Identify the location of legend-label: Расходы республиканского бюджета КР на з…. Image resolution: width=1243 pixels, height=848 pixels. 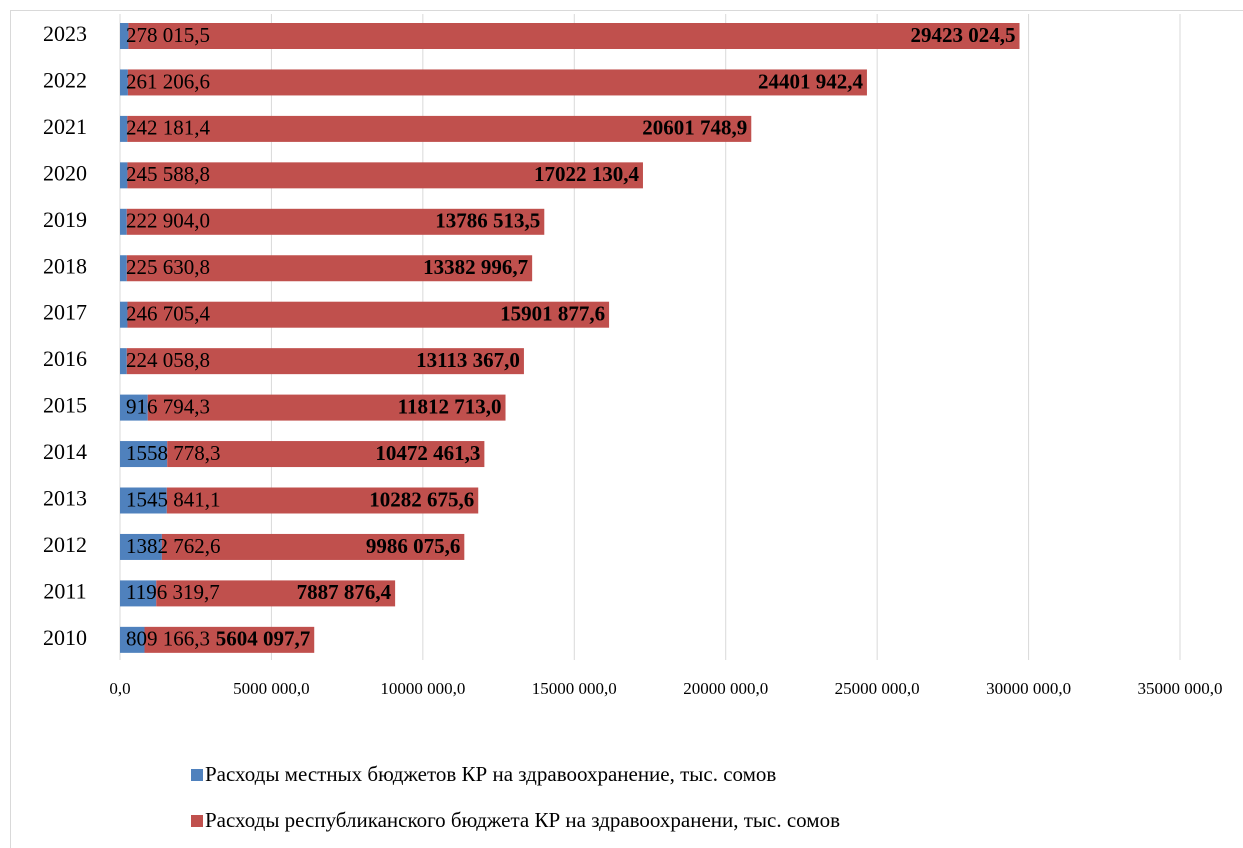
(522, 820).